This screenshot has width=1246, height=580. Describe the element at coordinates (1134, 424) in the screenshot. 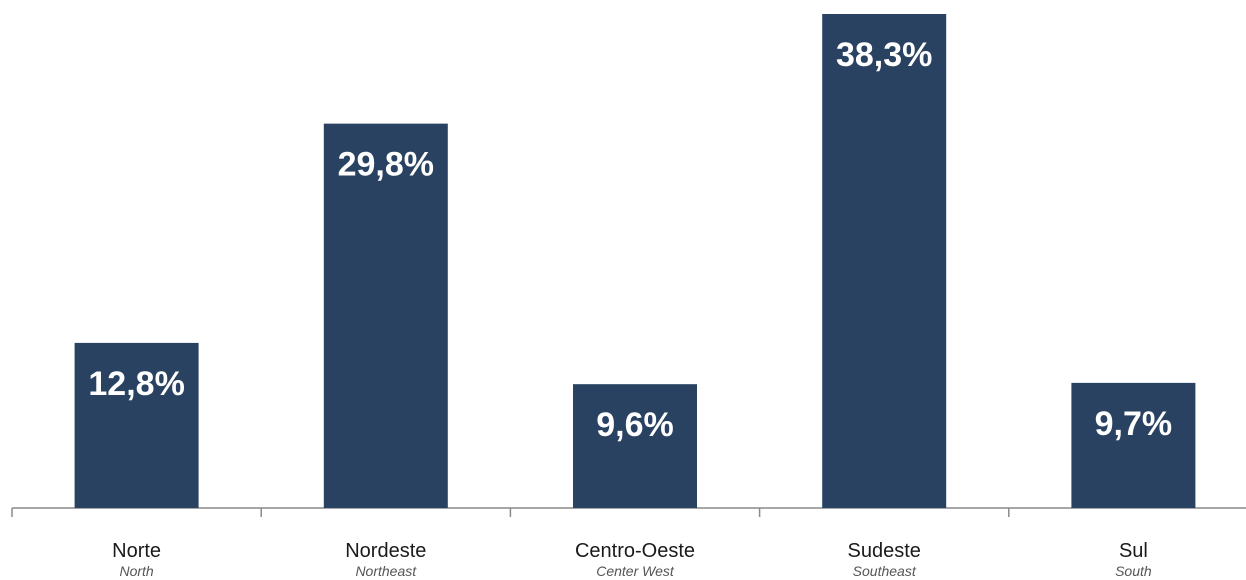

I see `value-label-4: 9,7%` at that location.